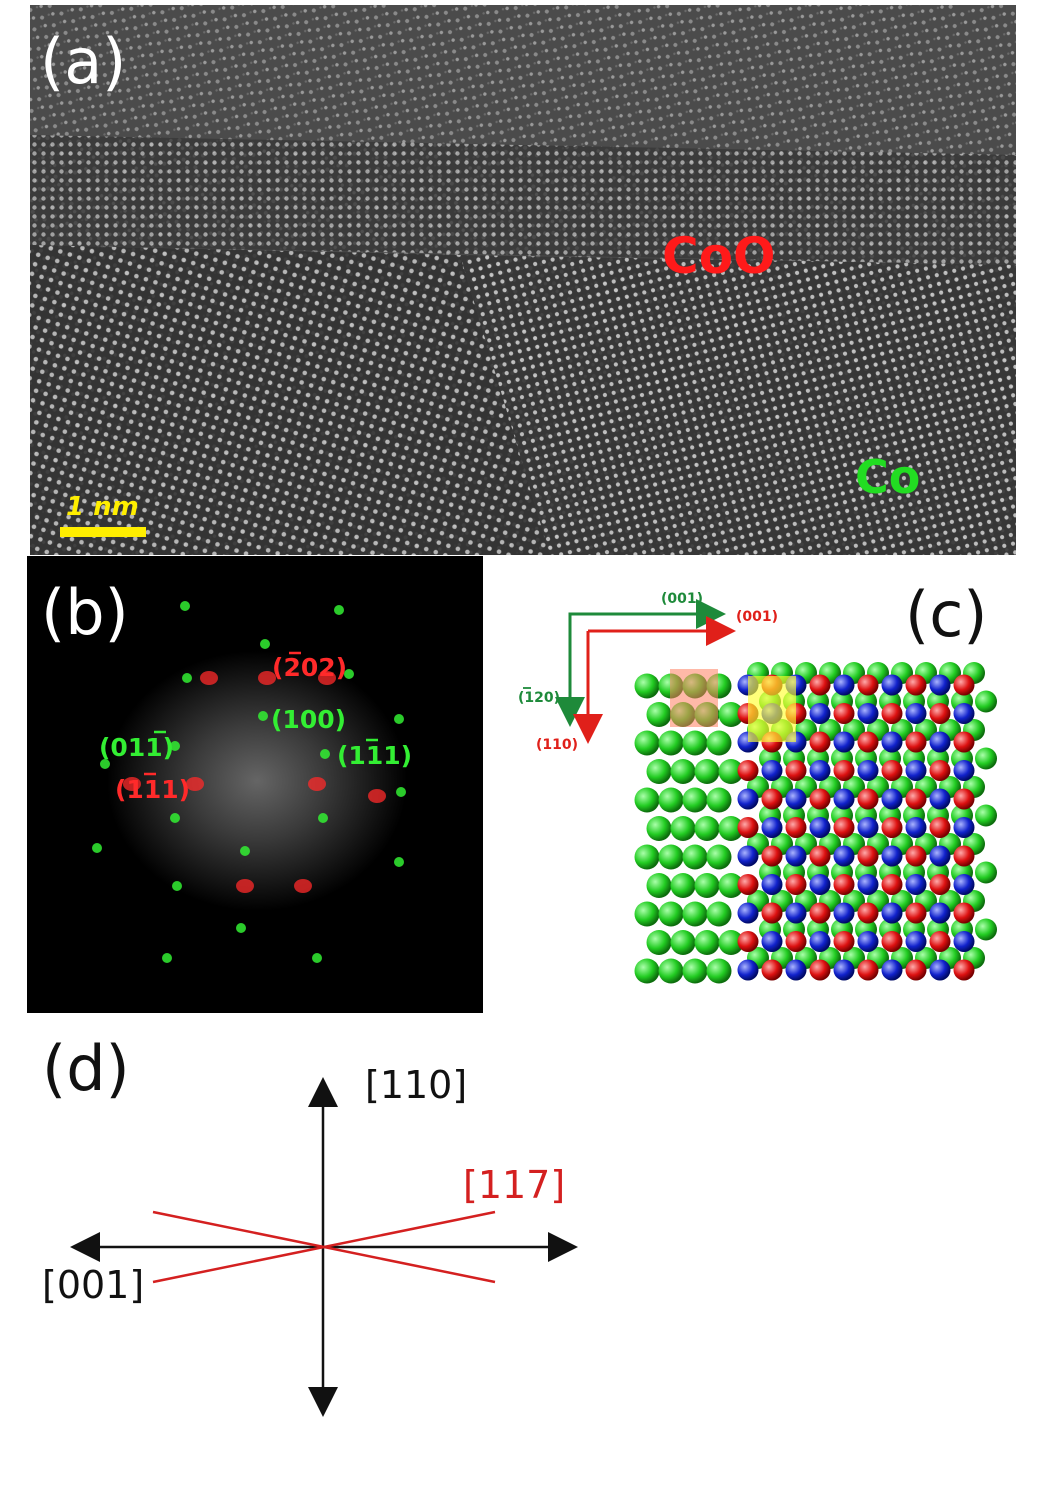 Image resolution: width=1041 pixels, height=1504 pixels. What do you see at coordinates (772, 709) in the screenshot?
I see `co-unit-cell-highlight` at bounding box center [772, 709].